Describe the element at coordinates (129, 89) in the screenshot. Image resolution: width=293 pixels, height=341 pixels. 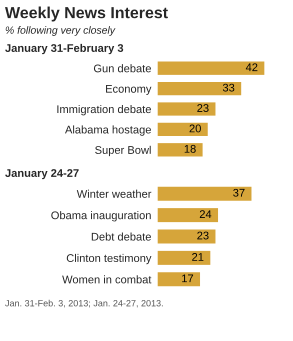
I see `y-tick-label: Economy` at that location.